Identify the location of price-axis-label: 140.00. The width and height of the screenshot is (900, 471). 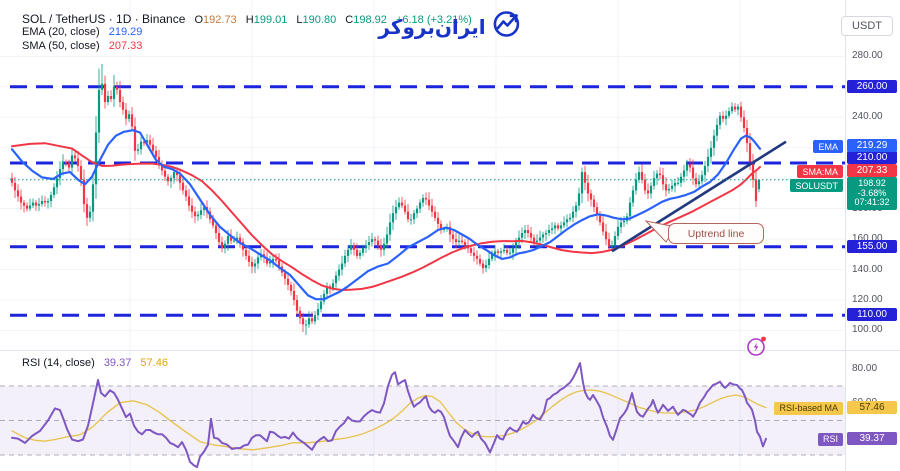
(867, 269).